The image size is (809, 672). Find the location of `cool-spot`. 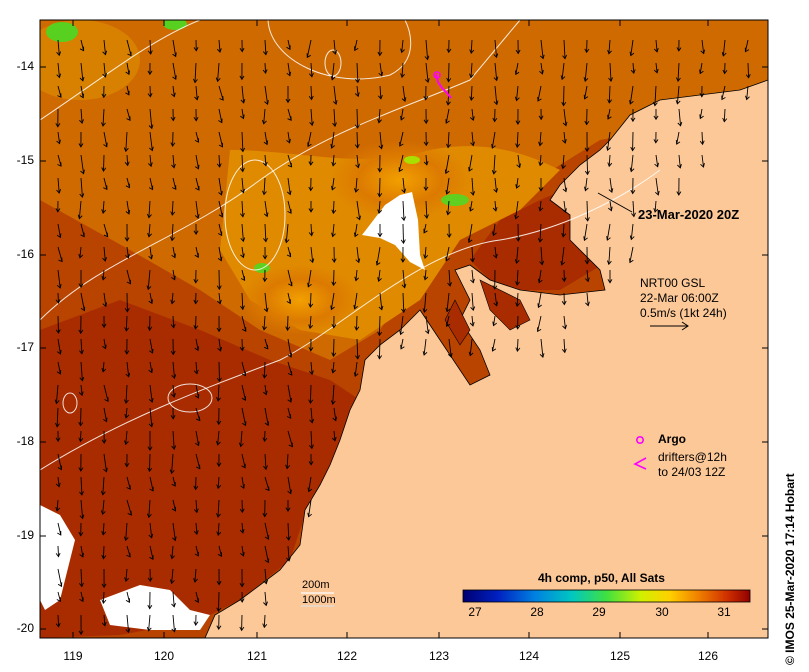

cool-spot is located at coordinates (62, 32).